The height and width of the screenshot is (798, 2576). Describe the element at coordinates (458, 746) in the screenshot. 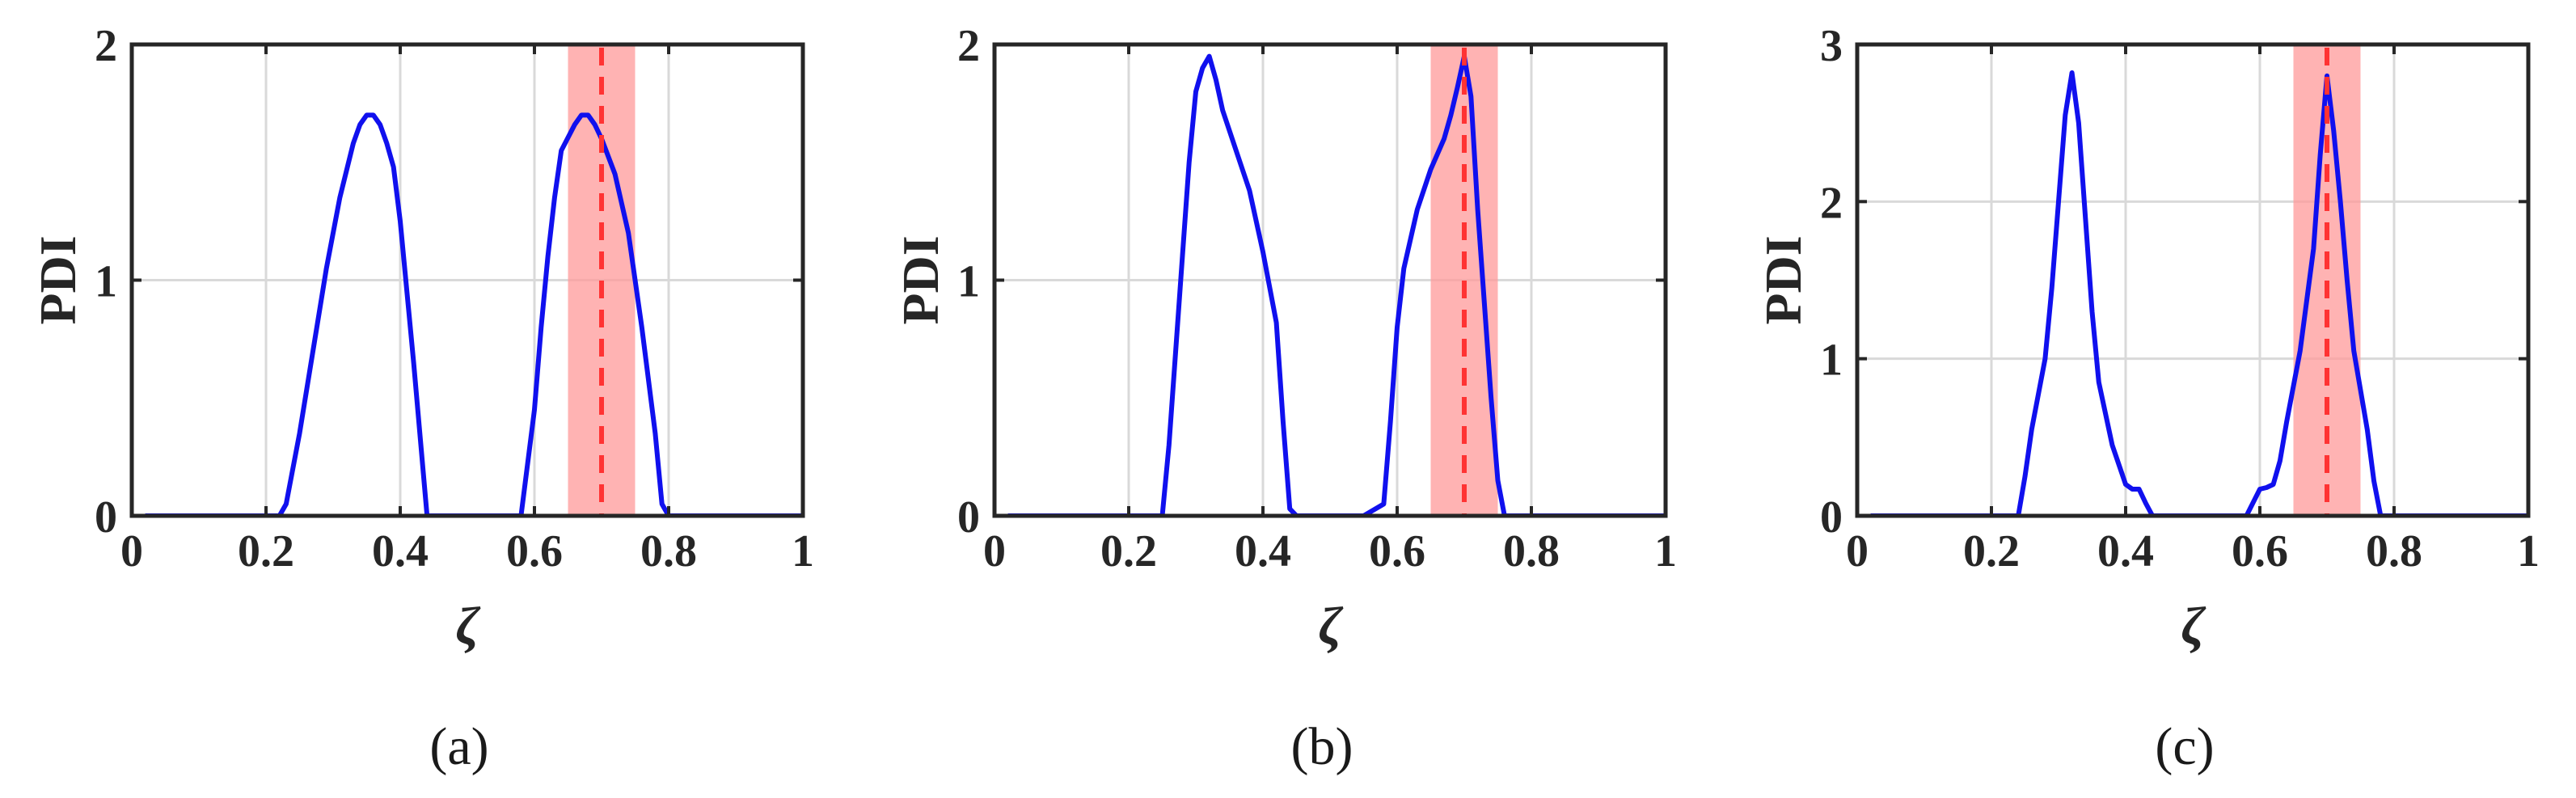

I see `panel-label: (a)` at that location.